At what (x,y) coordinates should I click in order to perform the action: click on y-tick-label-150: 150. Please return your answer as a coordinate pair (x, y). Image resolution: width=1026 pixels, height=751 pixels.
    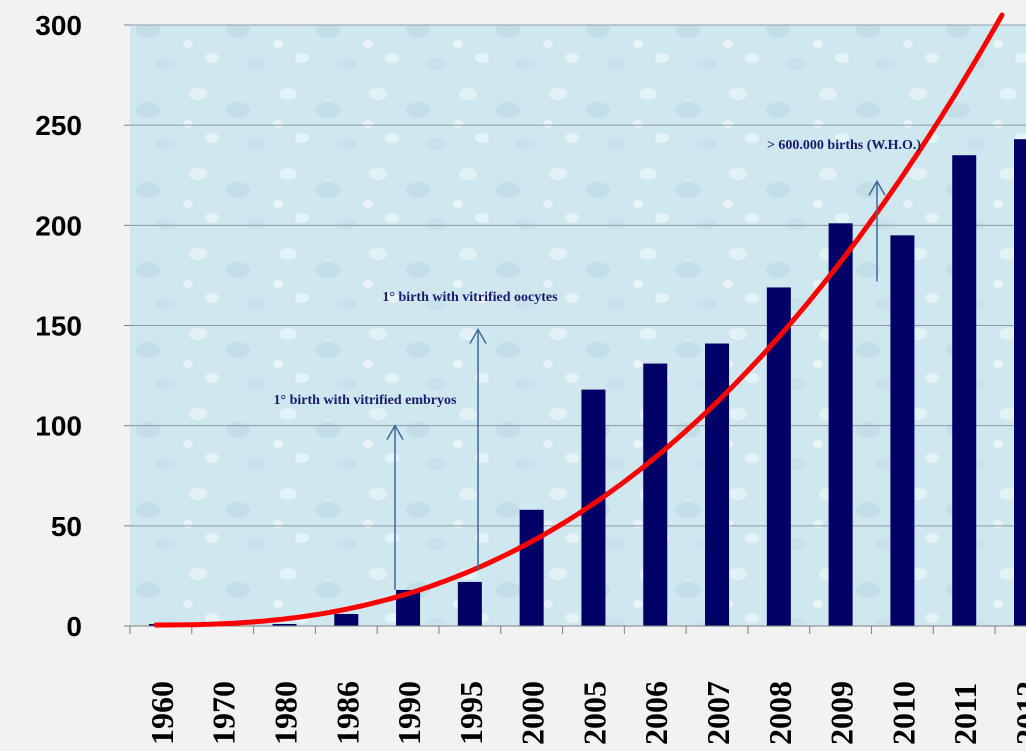
    Looking at the image, I should click on (58, 326).